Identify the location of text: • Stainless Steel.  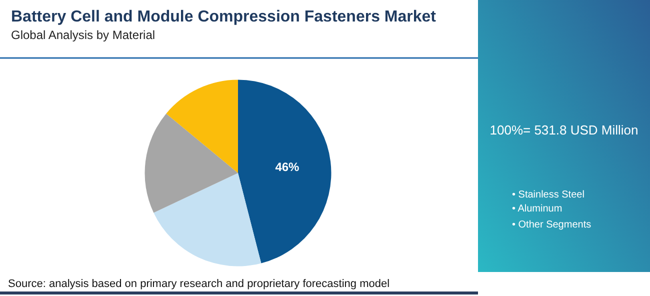
(548, 195).